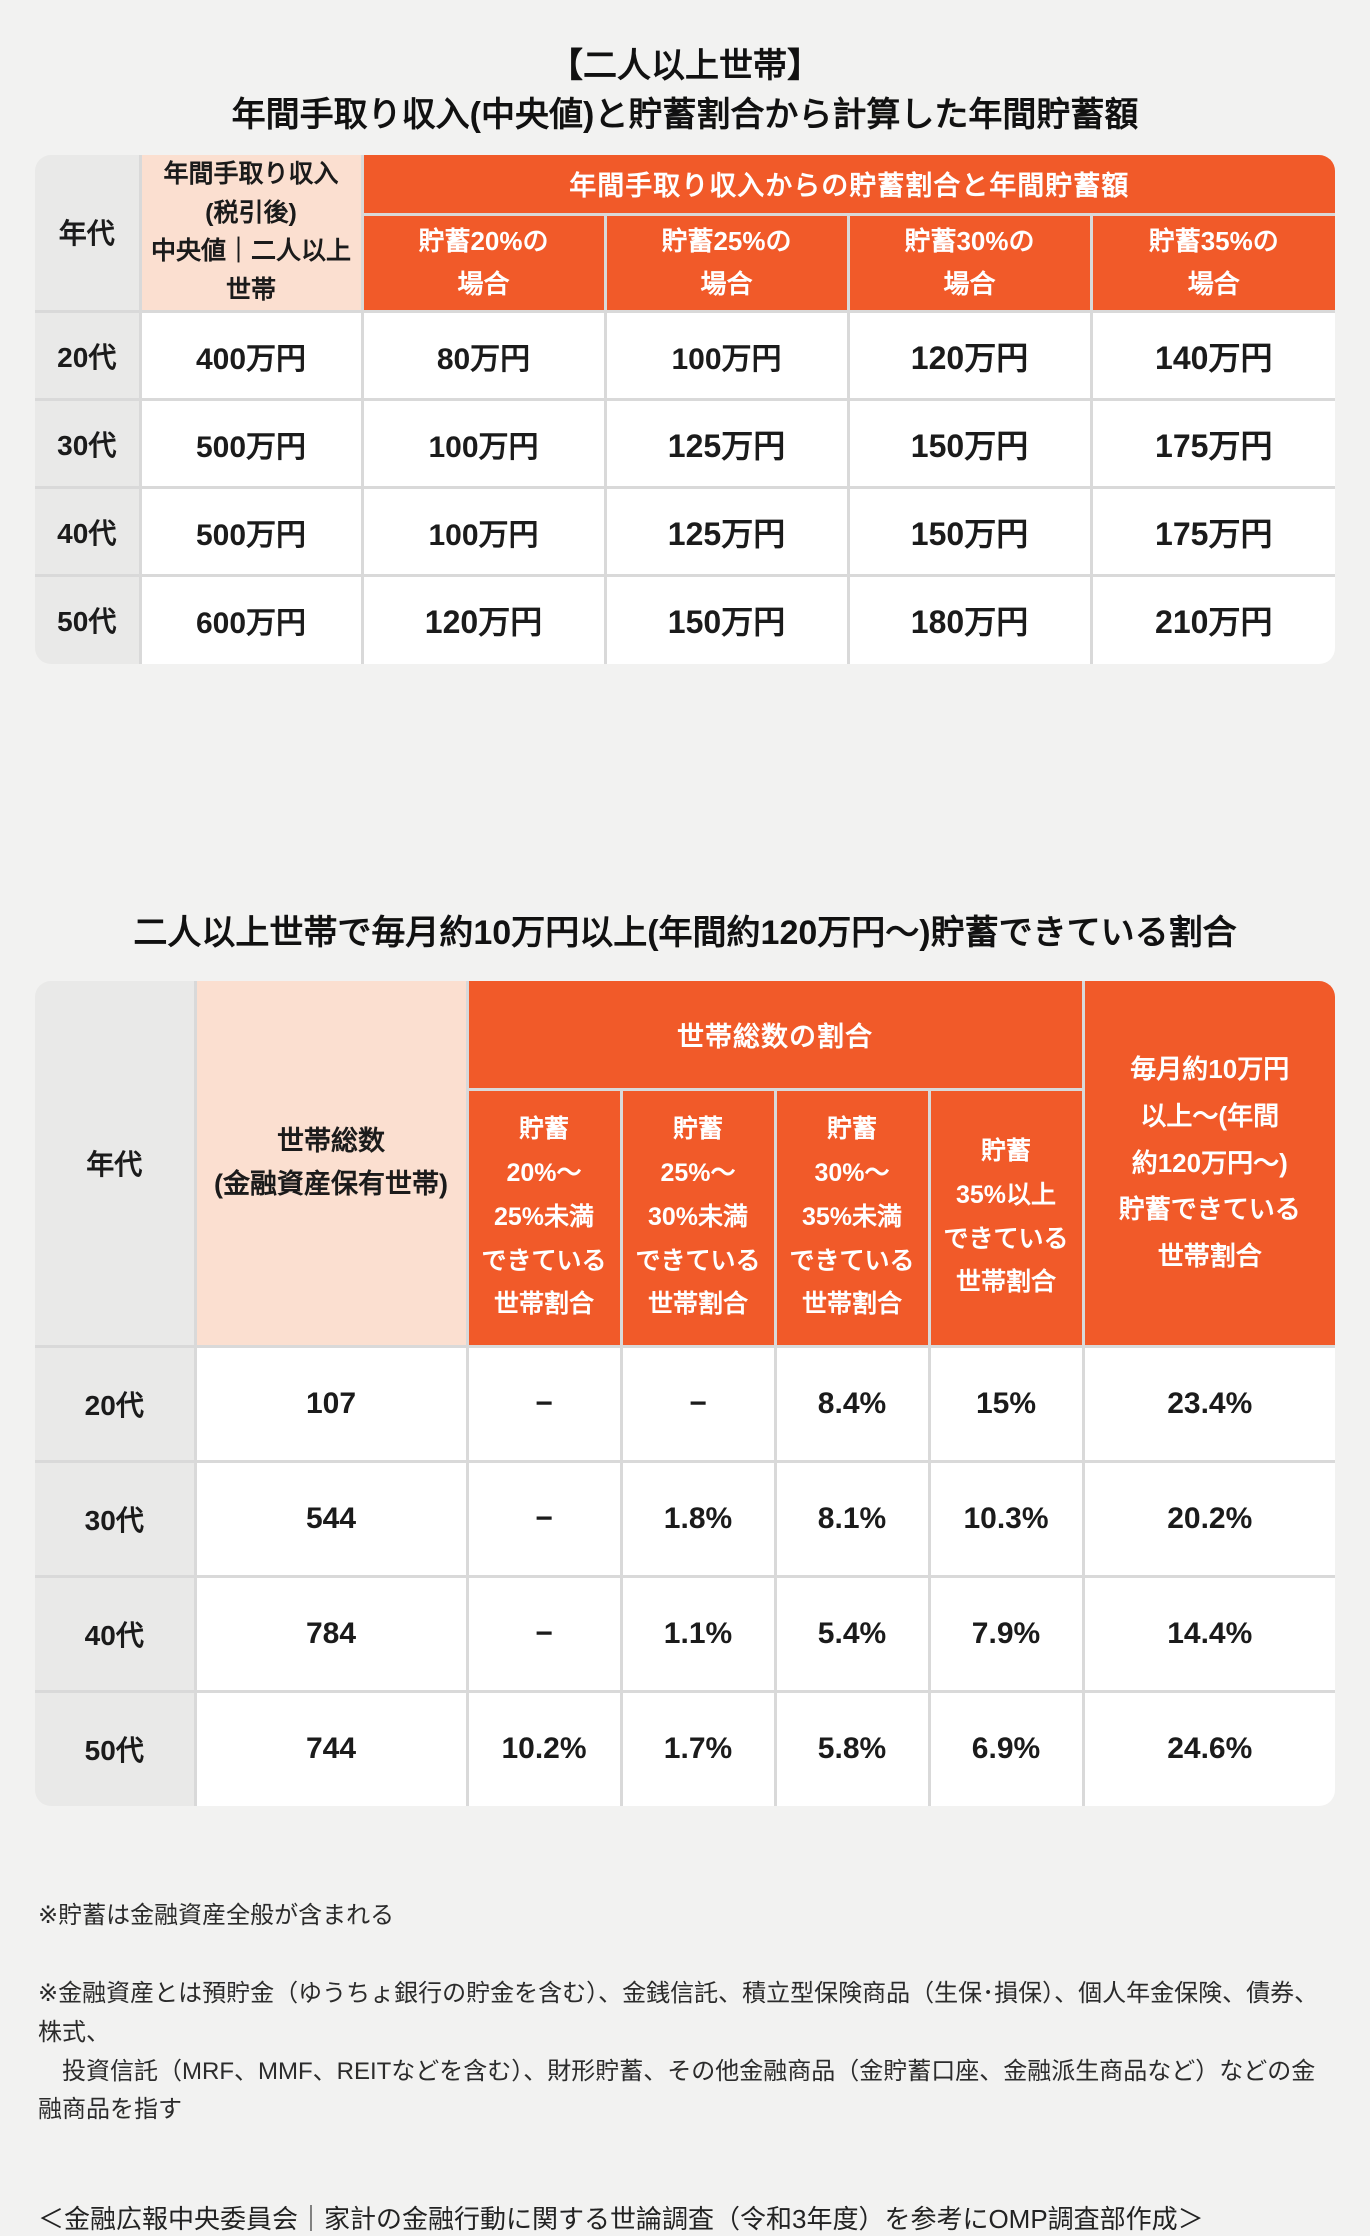  I want to click on table-row: 30代 544 − 1.8% 8.1% 10.3% 20.2%, so click(685, 1518).